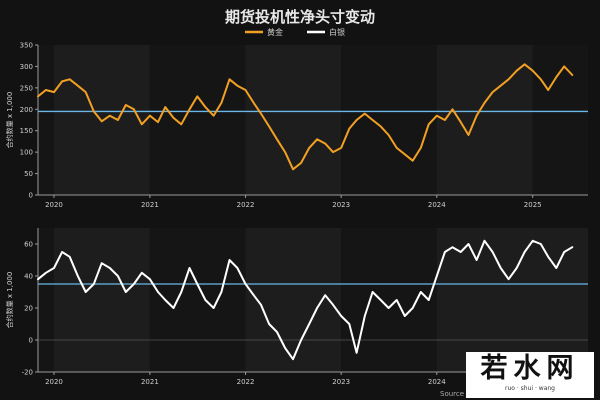 Image resolution: width=600 pixels, height=400 pixels. Describe the element at coordinates (26, 131) in the screenshot. I see `y-tick-label: 150` at that location.